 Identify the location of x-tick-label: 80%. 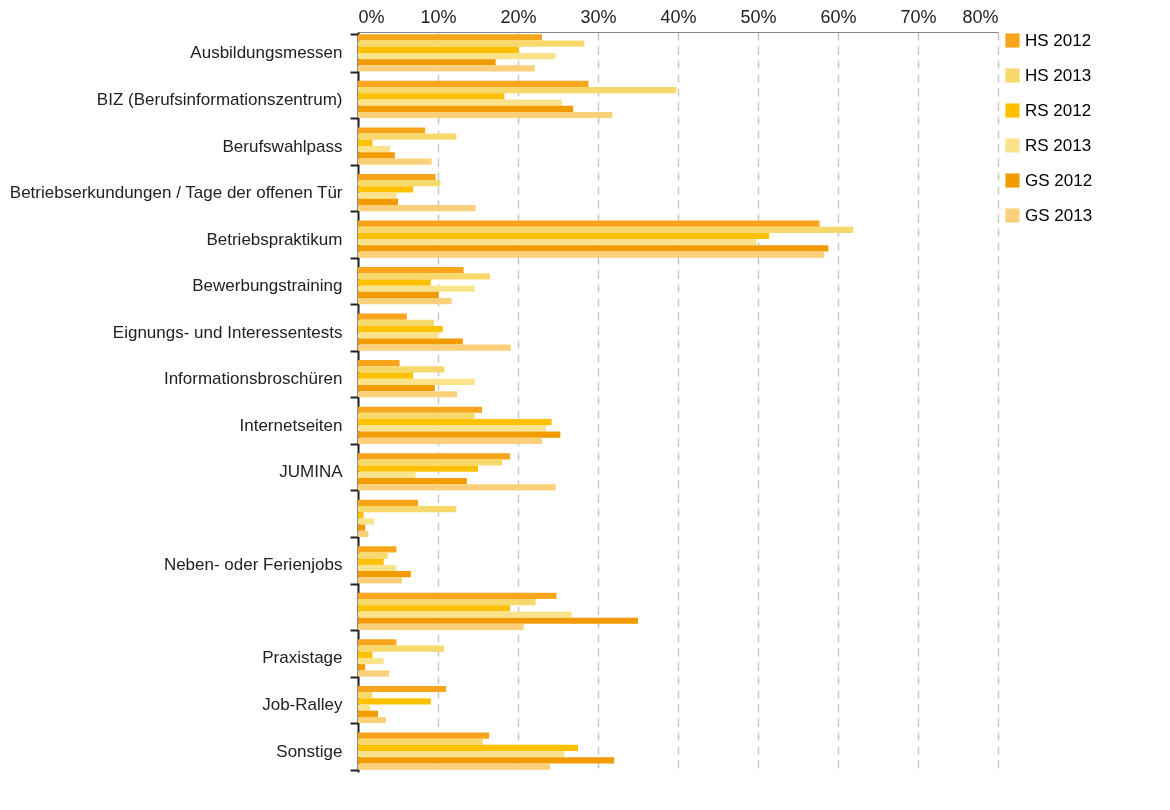
(980, 16).